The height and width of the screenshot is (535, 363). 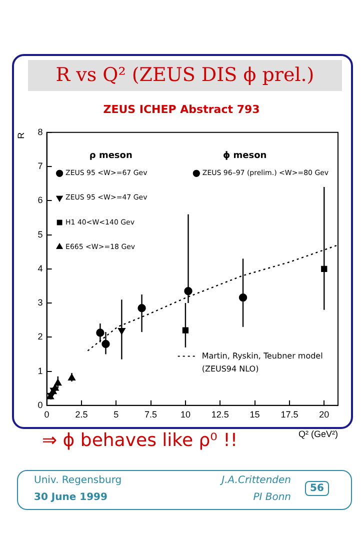 I want to click on y-tick-label: 2, so click(x=40, y=337).